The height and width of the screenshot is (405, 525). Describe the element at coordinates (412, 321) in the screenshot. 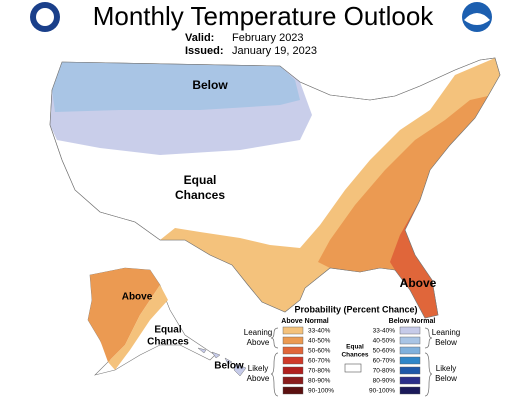

I see `legend-header: Below Normal` at that location.